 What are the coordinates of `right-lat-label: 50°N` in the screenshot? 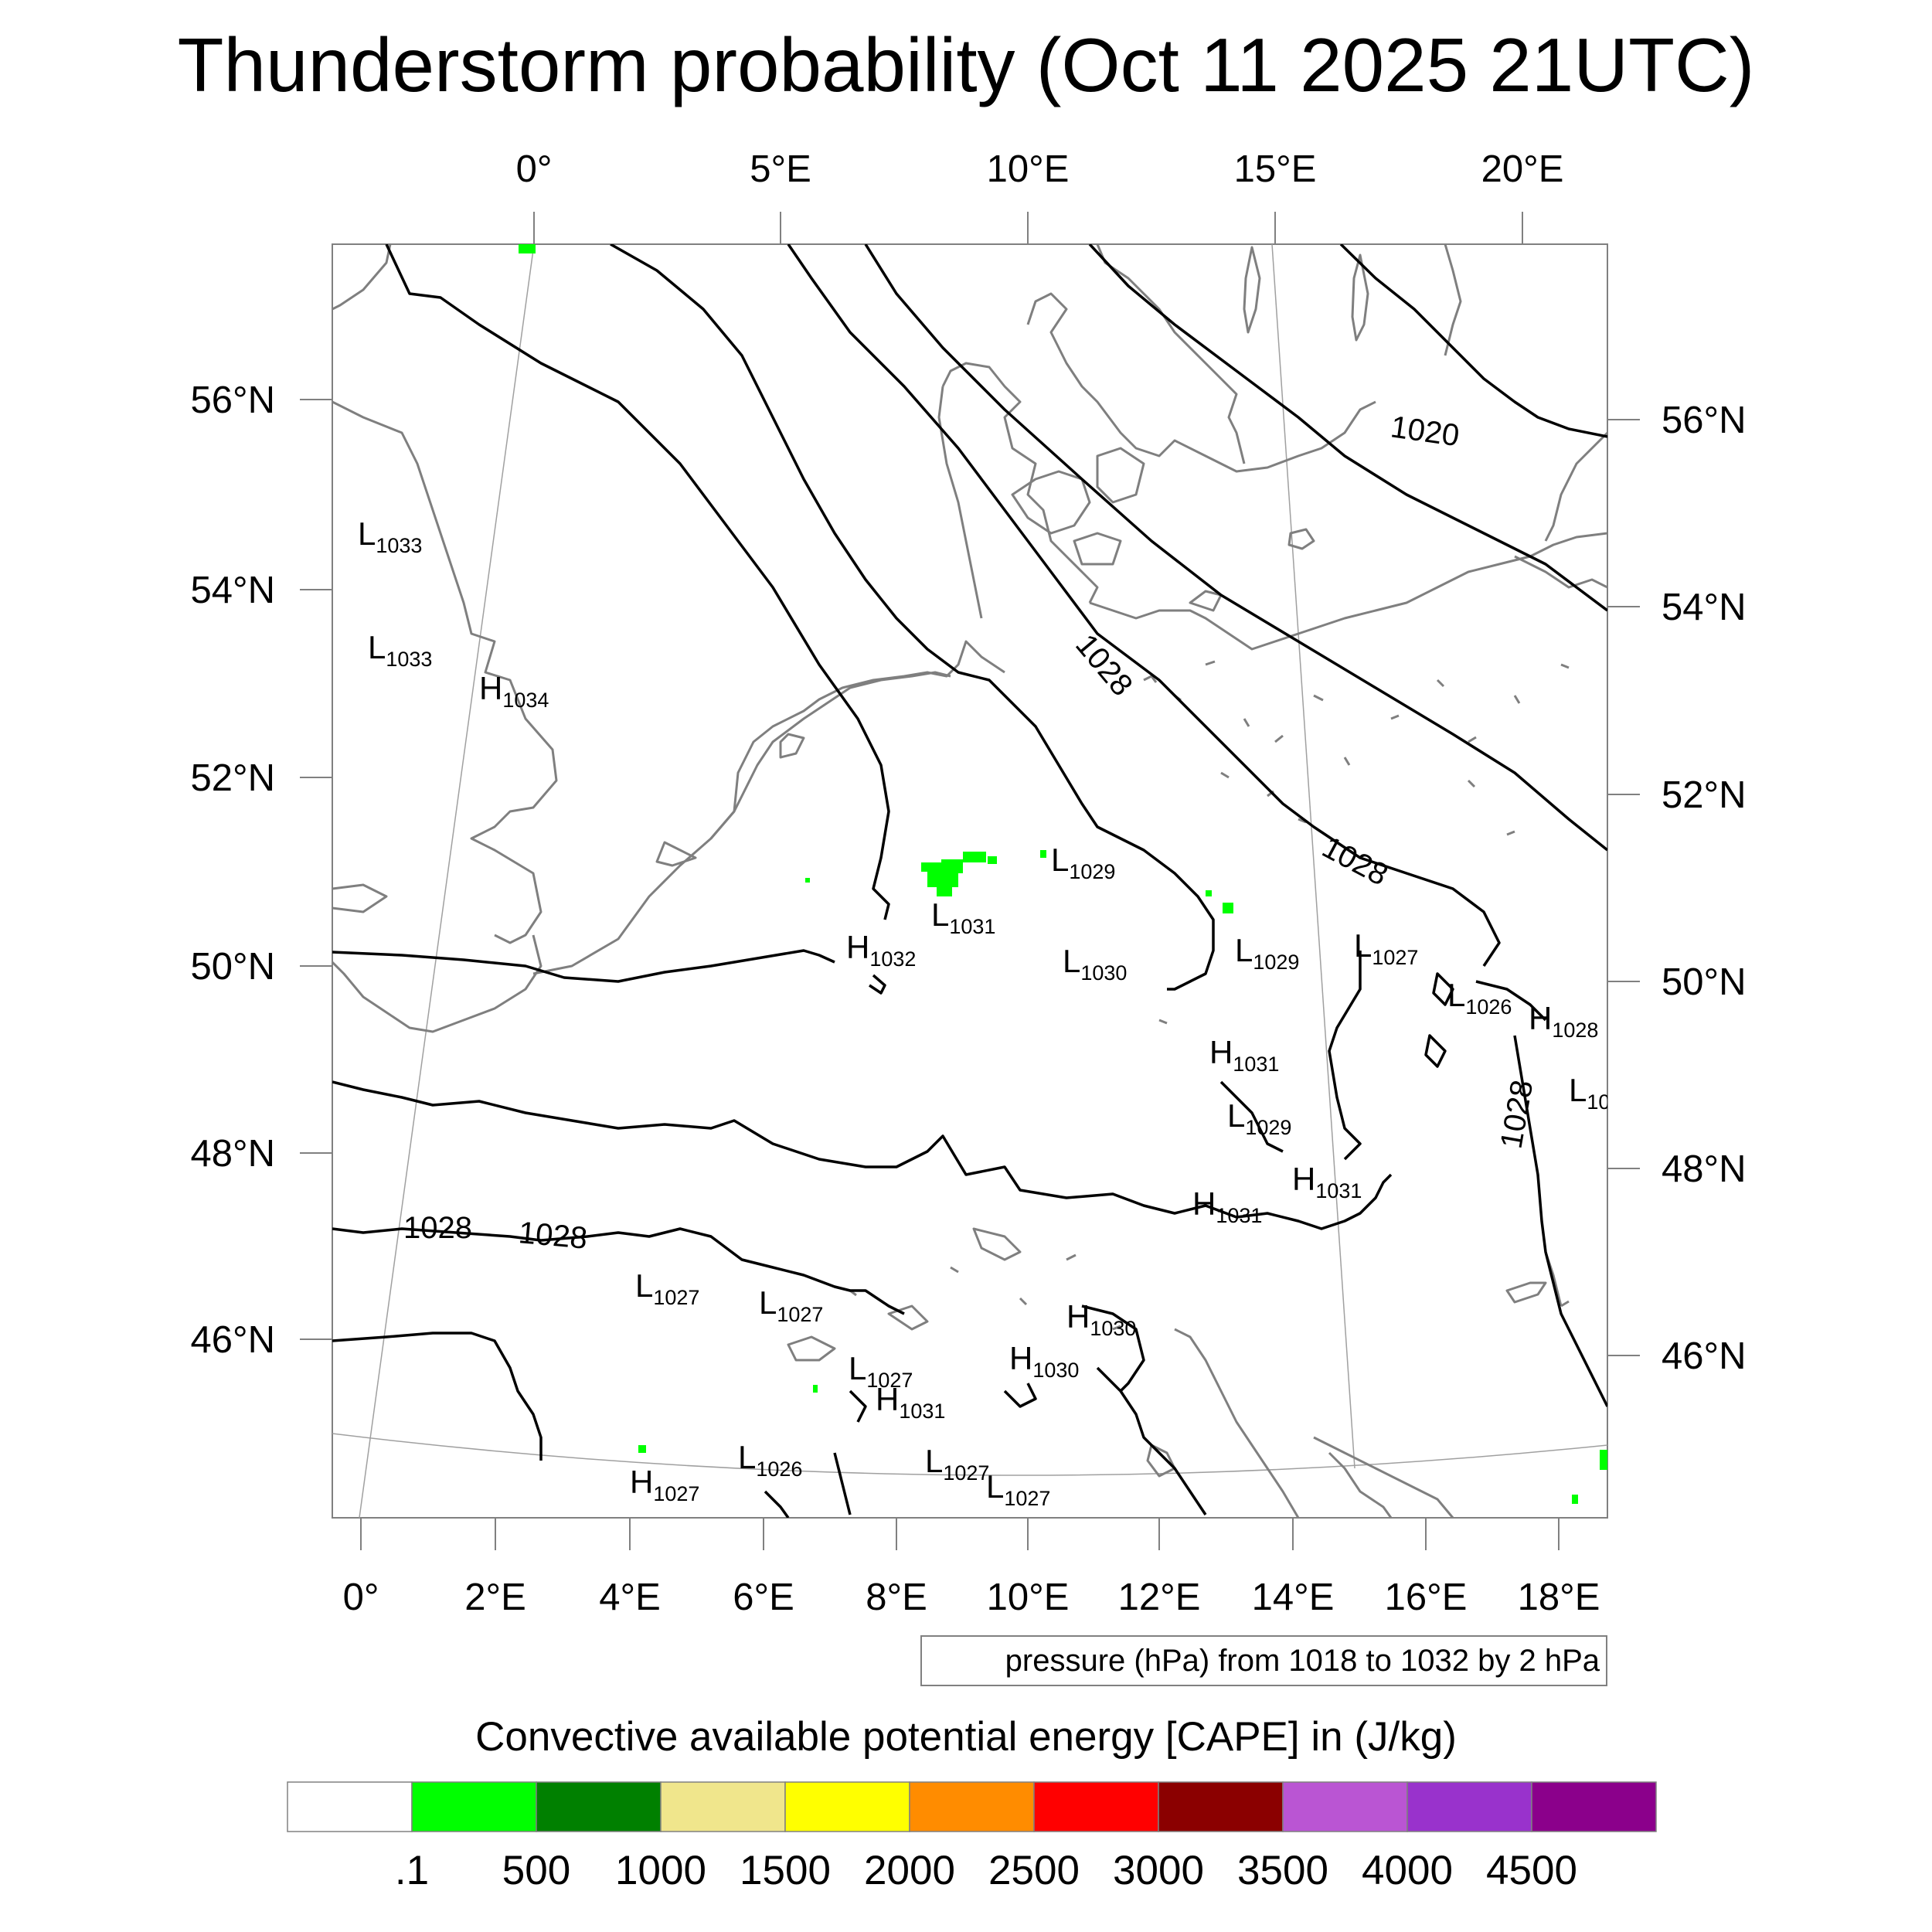 It's located at (1704, 982).